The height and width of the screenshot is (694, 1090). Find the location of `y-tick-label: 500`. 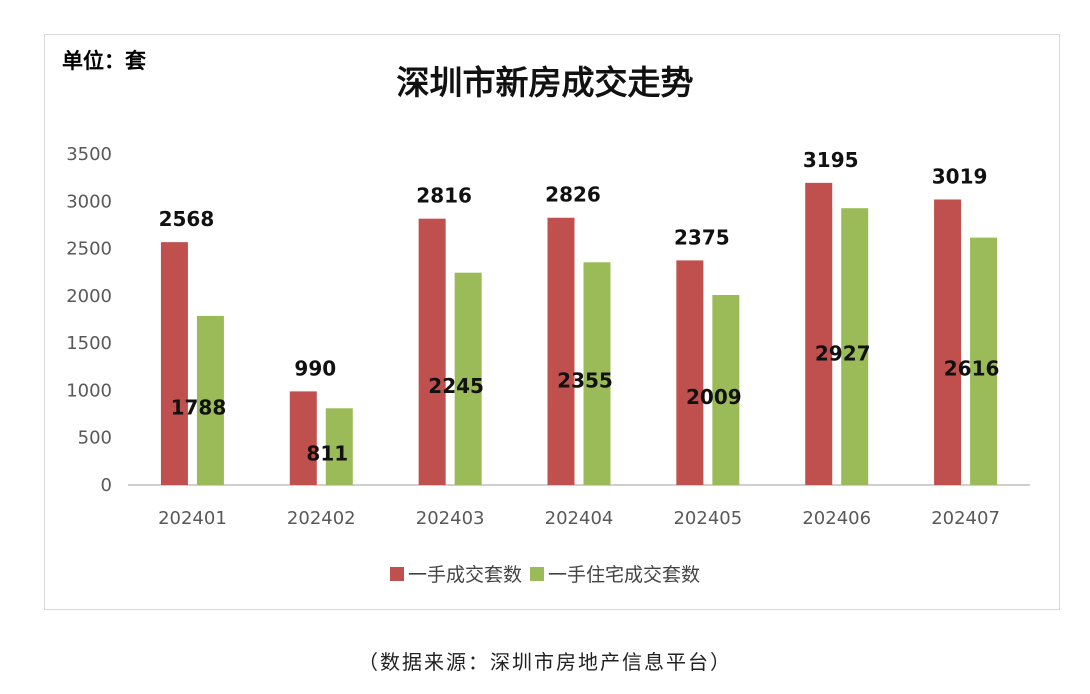

y-tick-label: 500 is located at coordinates (95, 438).